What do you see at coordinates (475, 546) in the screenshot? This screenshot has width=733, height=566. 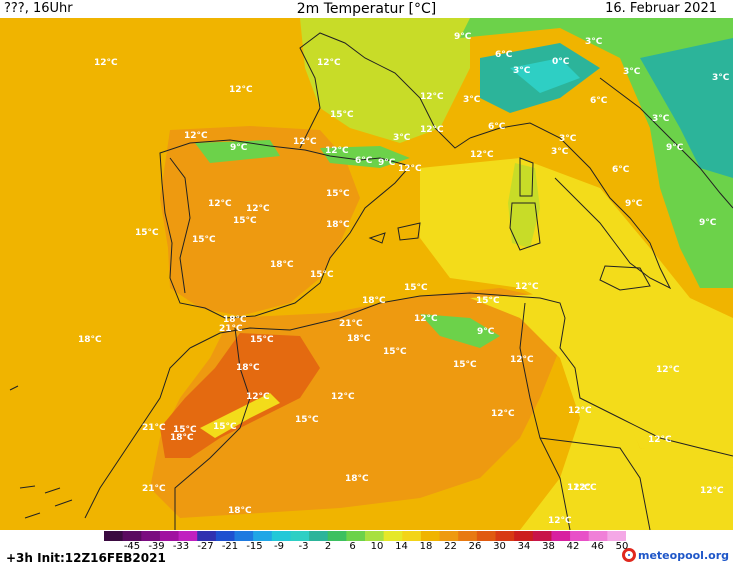 I see `scale-tick-label: 26` at bounding box center [475, 546].